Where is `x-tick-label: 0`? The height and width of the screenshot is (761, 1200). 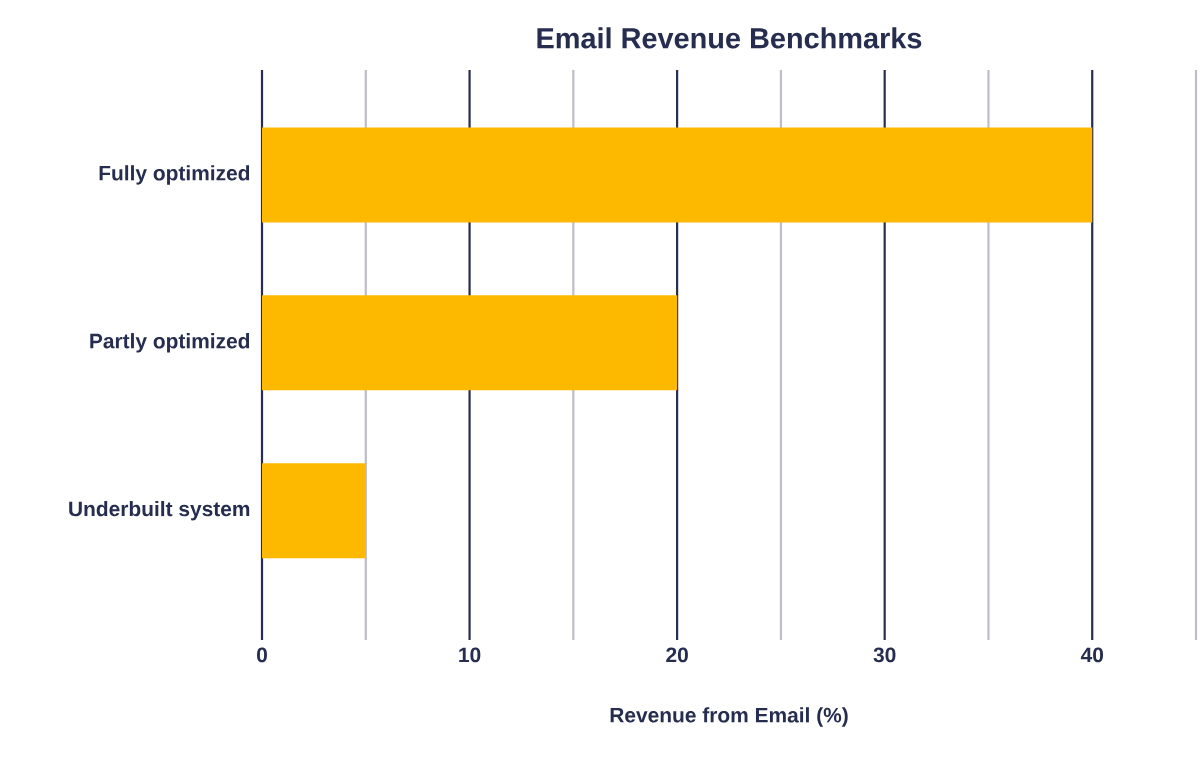 x-tick-label: 0 is located at coordinates (262, 655).